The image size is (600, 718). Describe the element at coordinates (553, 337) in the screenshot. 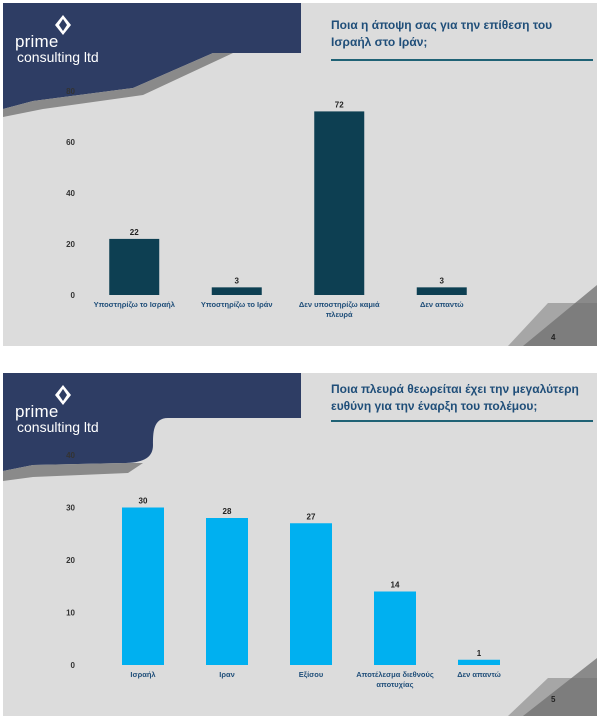

I see `page-number: 4` at that location.